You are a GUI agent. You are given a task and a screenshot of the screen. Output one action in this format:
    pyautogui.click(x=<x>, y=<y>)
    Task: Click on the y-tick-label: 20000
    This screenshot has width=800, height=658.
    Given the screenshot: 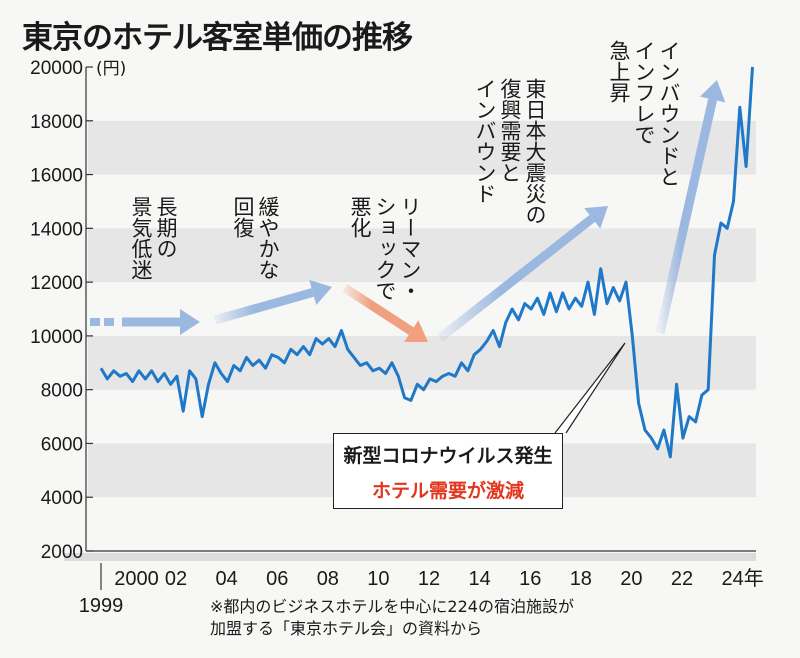 What is the action you would take?
    pyautogui.click(x=56, y=68)
    